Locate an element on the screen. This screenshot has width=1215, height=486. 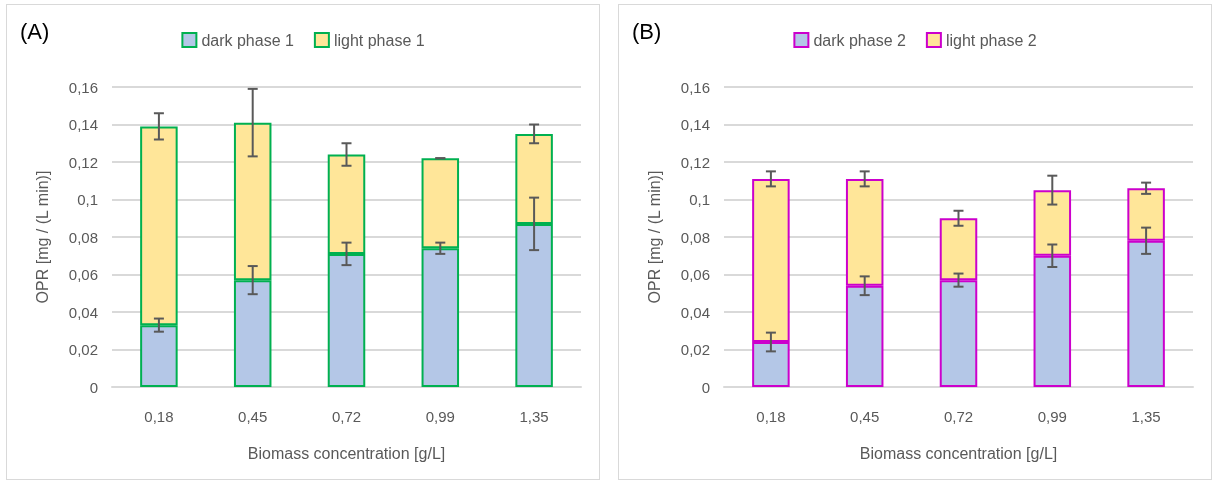
legend-label: dark phase 1 is located at coordinates (247, 40).